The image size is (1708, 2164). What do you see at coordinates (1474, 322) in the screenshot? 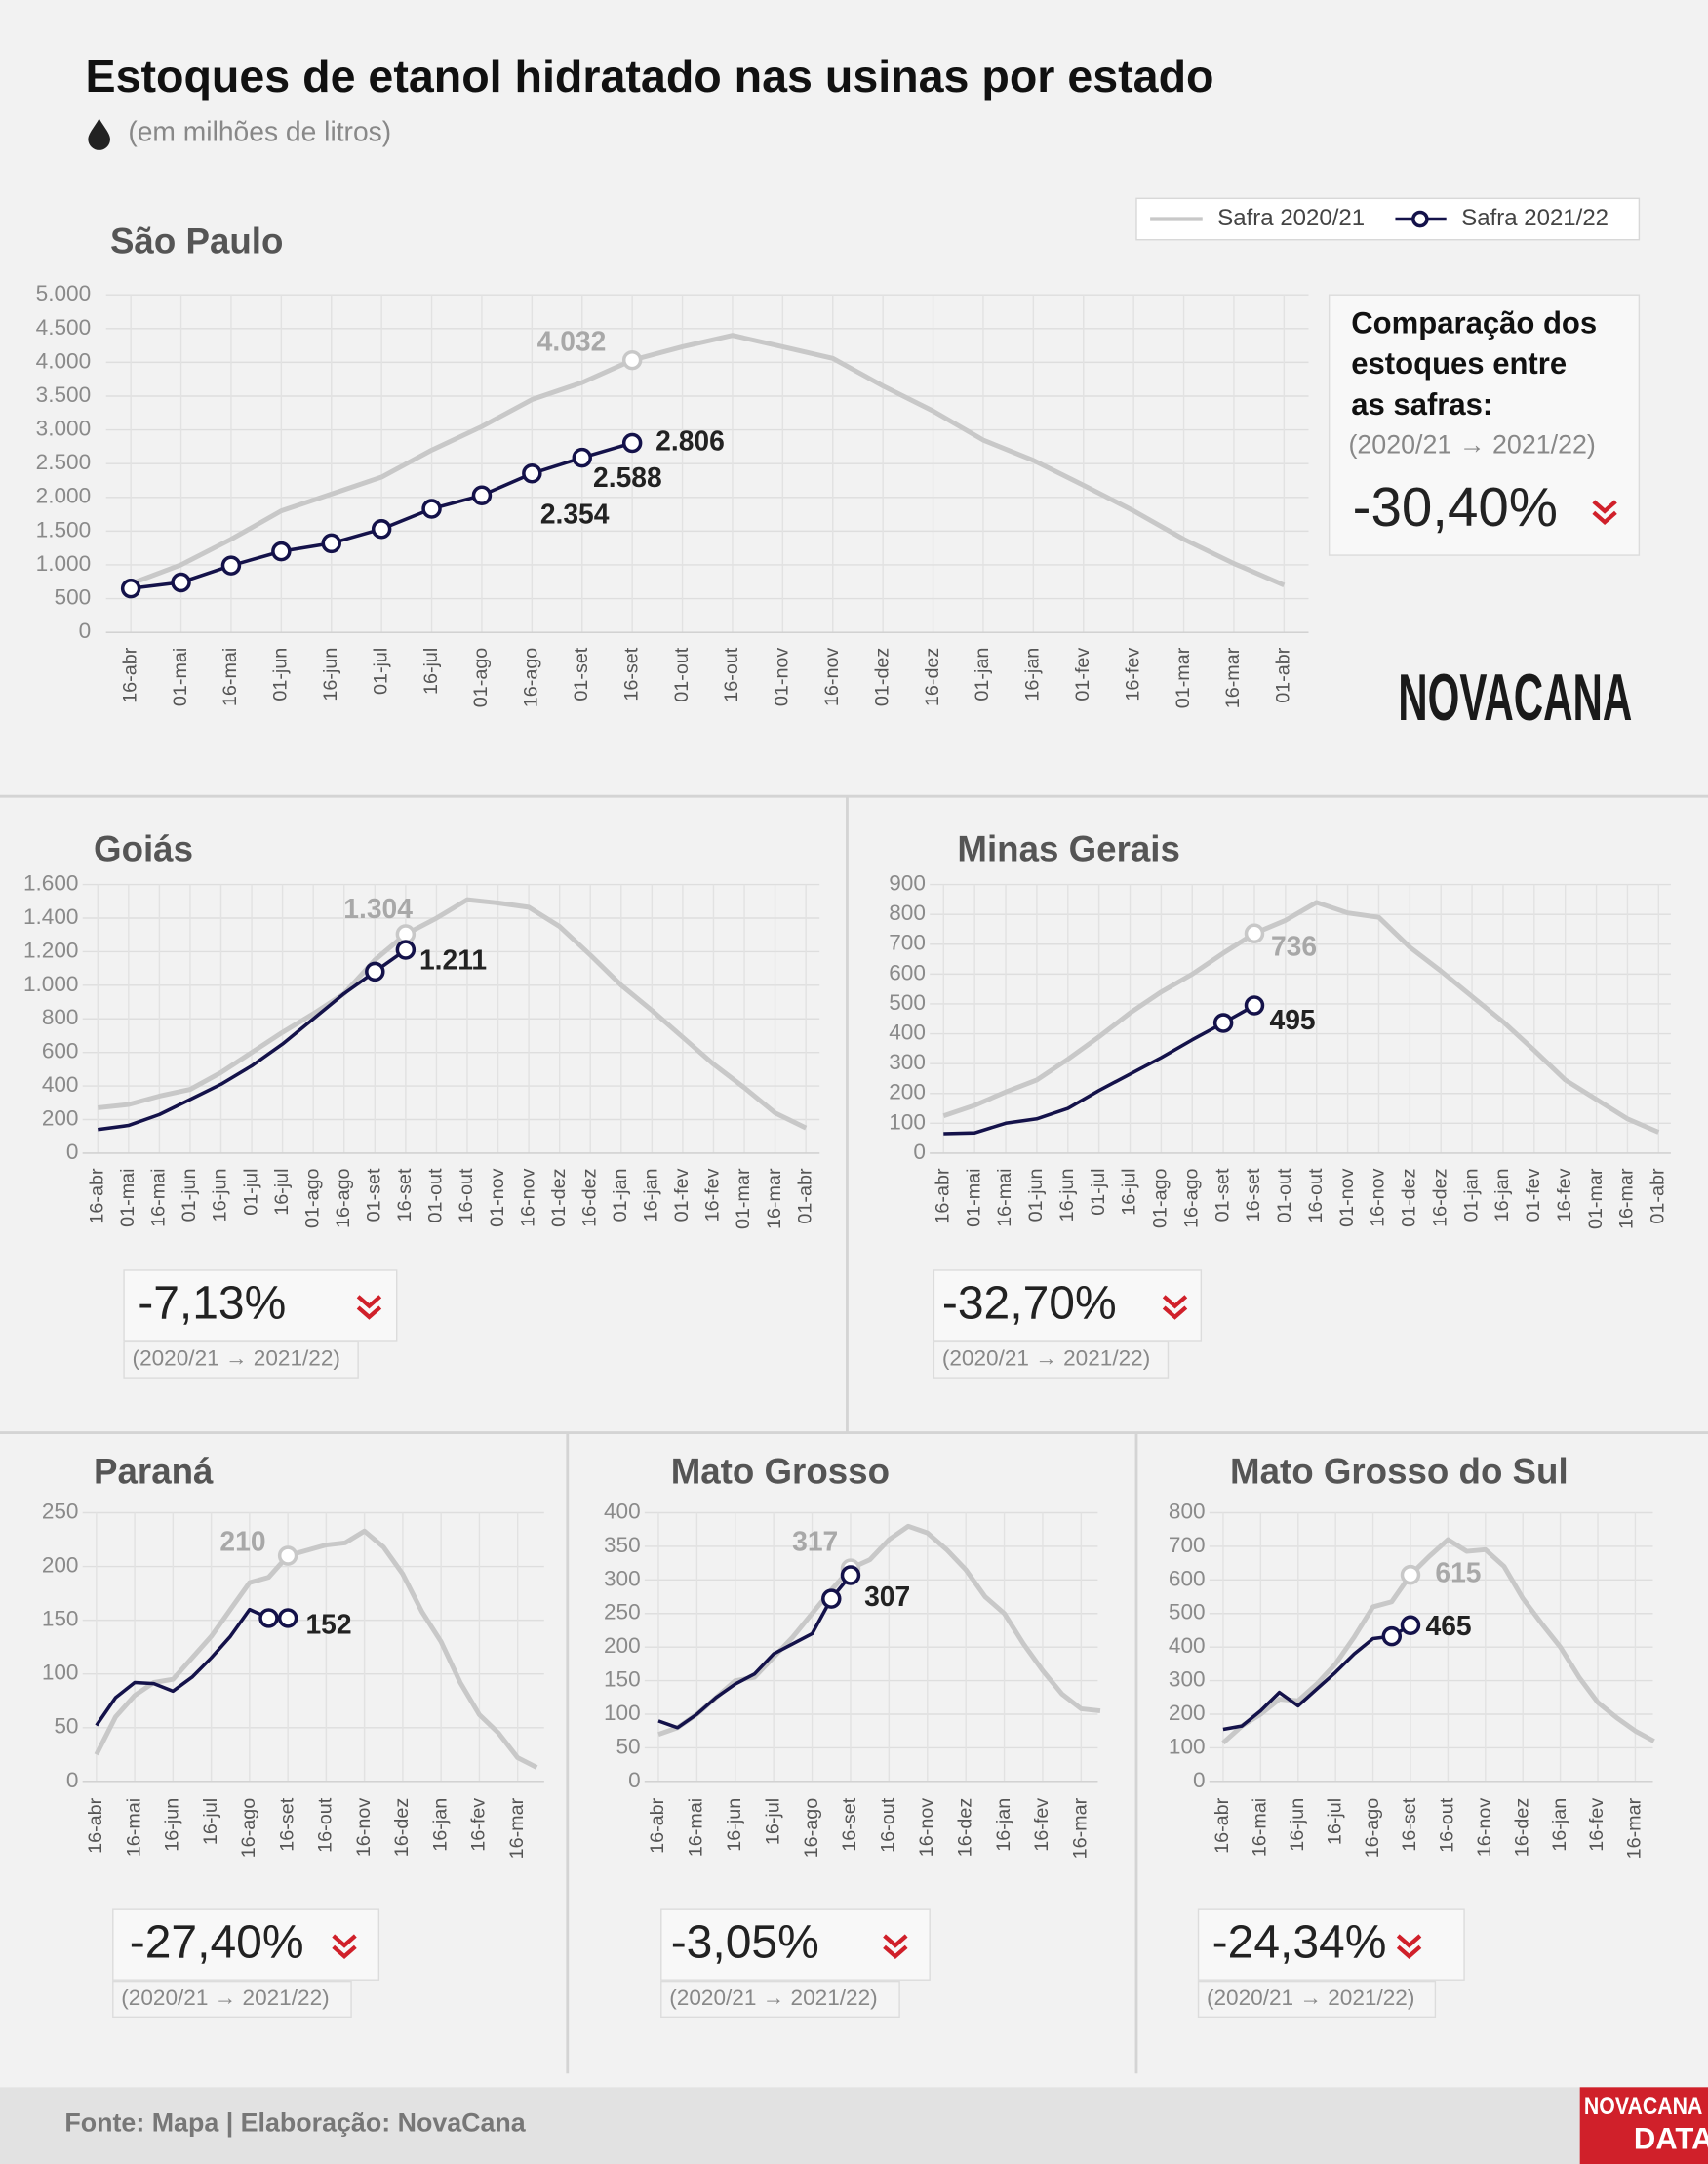
I see `comparison-heading: Comparação dos` at bounding box center [1474, 322].